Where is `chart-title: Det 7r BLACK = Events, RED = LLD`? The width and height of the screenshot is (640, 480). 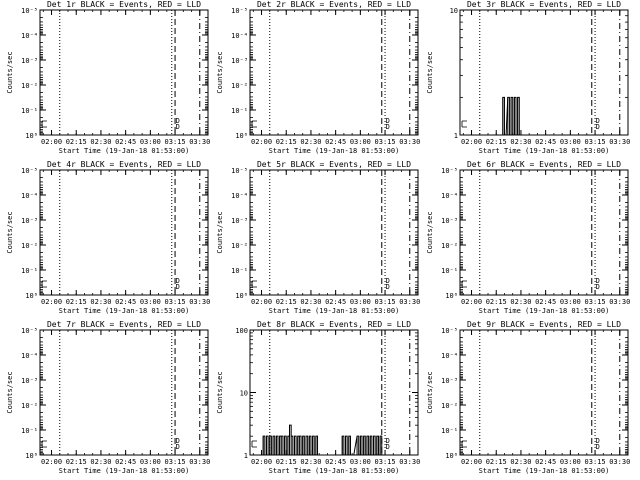
chart-title: Det 7r BLACK = Events, RED = LLD is located at coordinates (124, 324).